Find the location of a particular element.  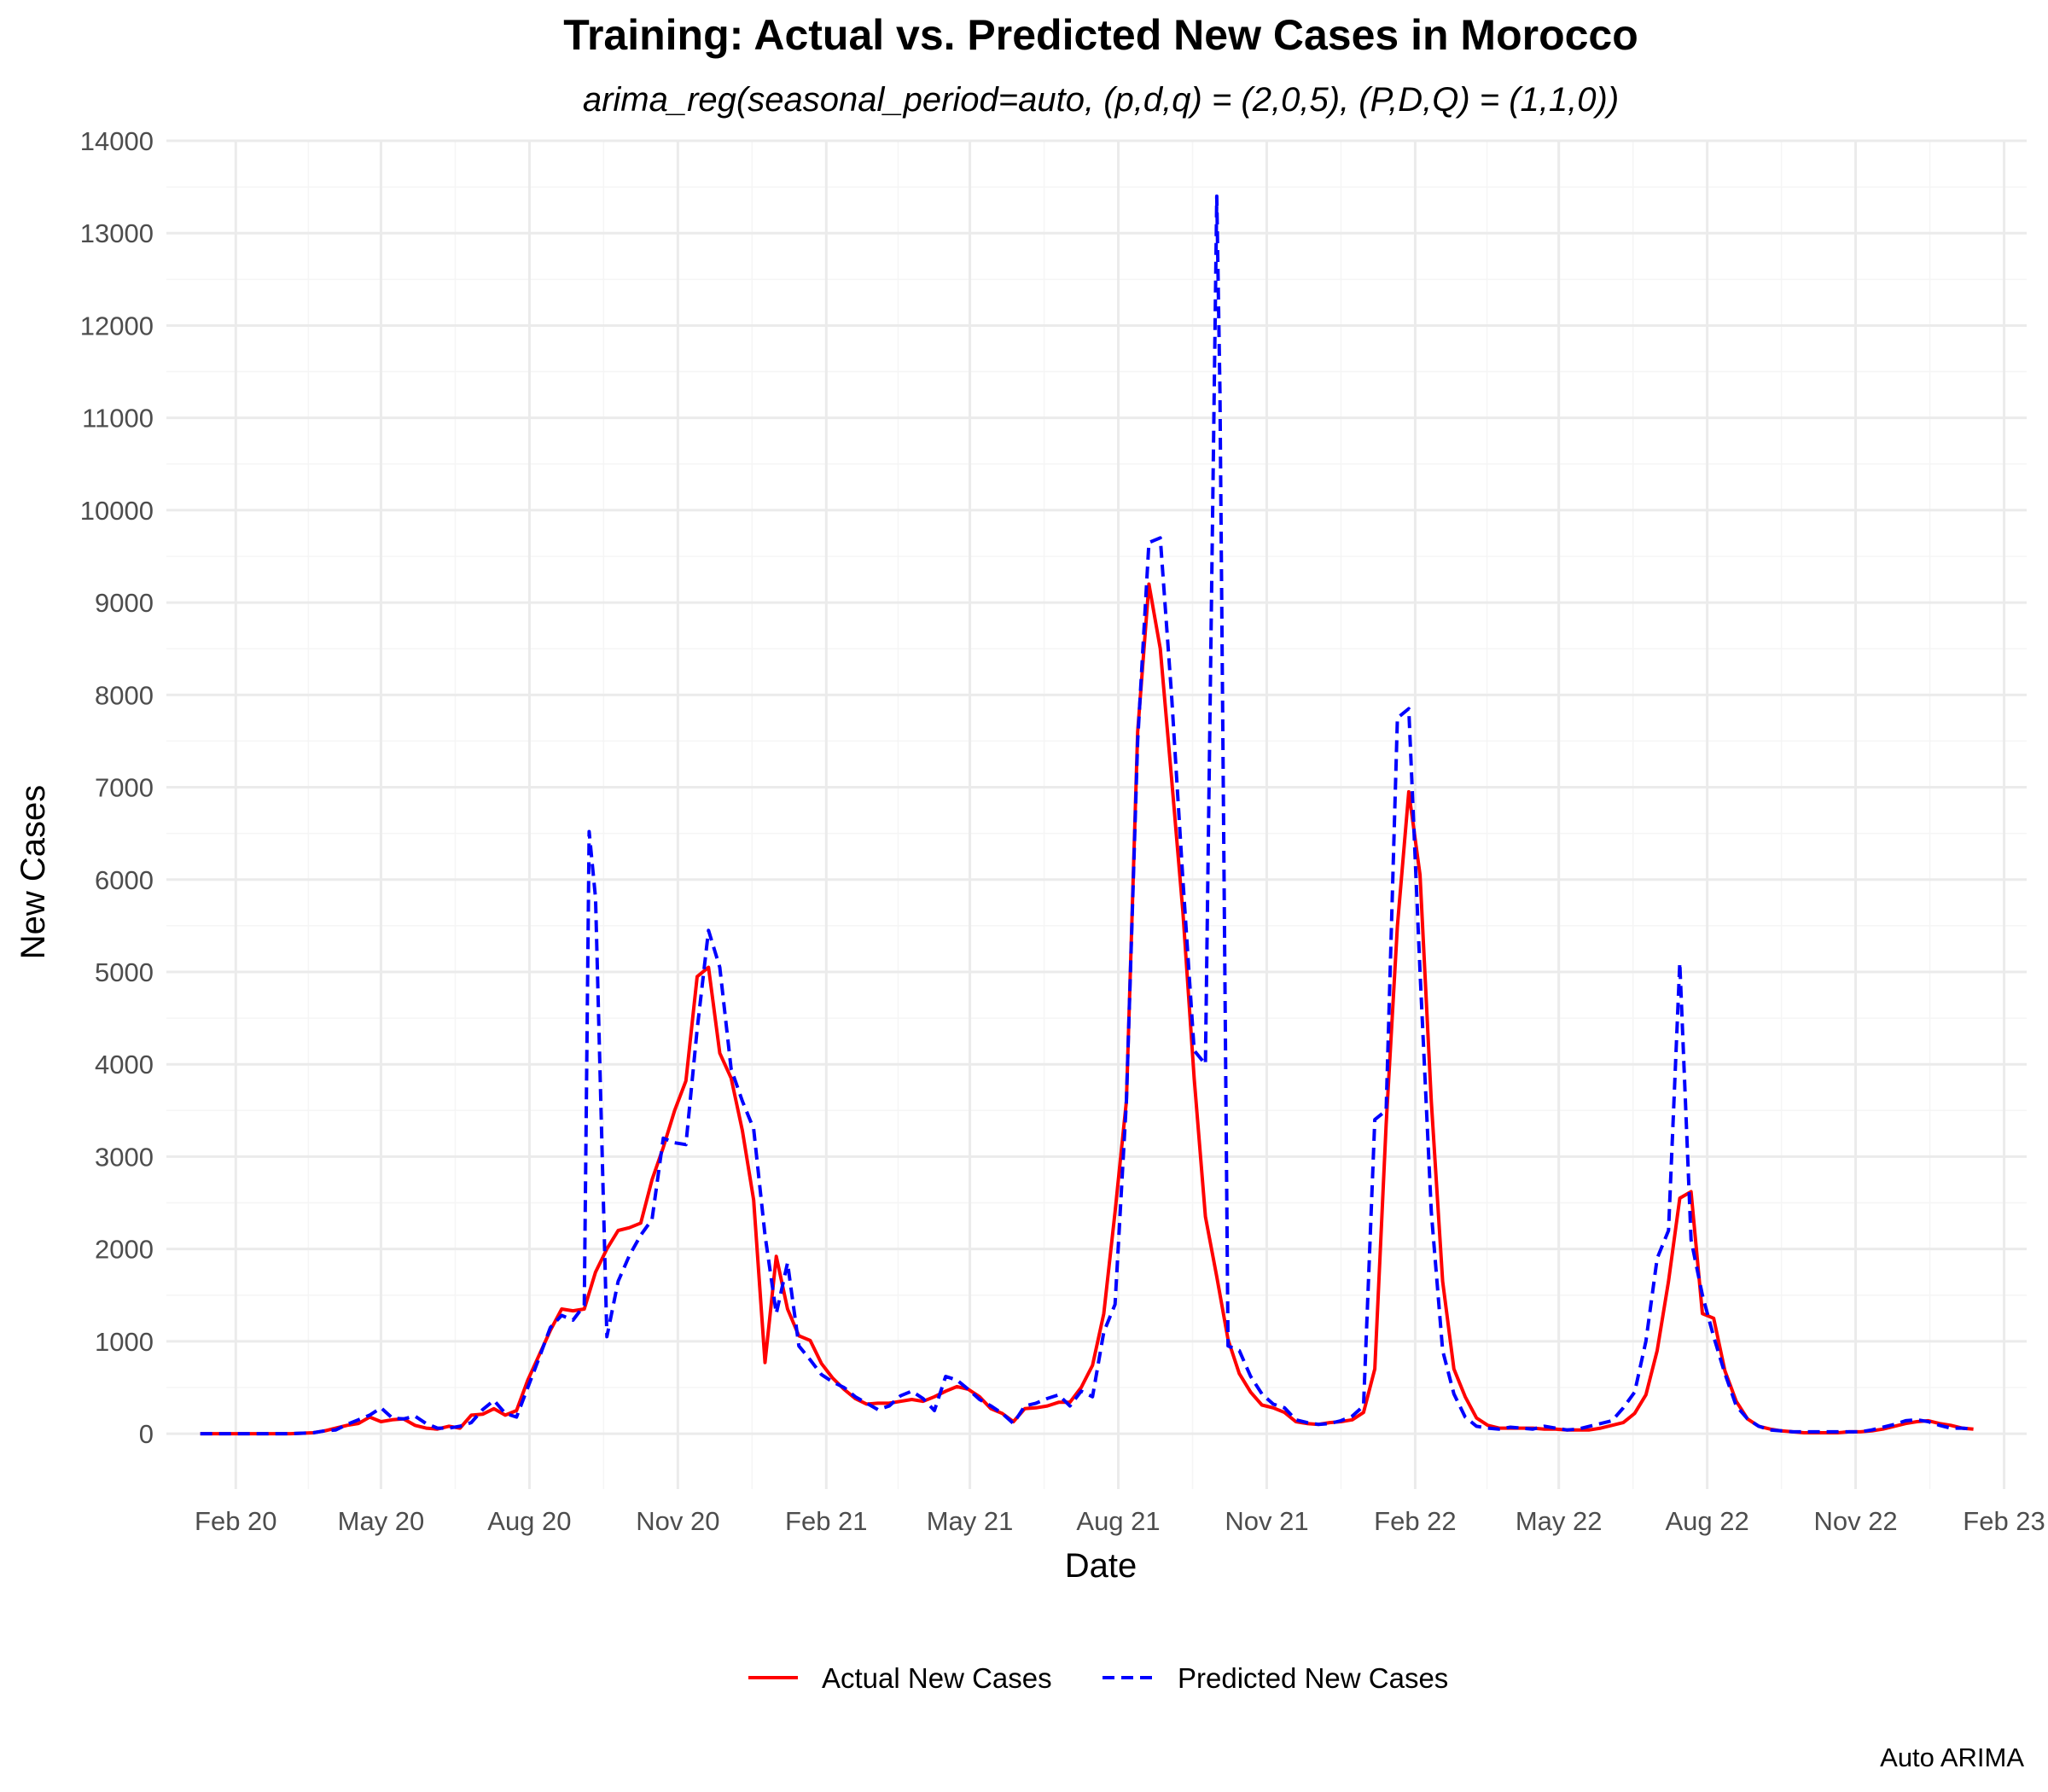

y-tick-label: 0 is located at coordinates (146, 1434).